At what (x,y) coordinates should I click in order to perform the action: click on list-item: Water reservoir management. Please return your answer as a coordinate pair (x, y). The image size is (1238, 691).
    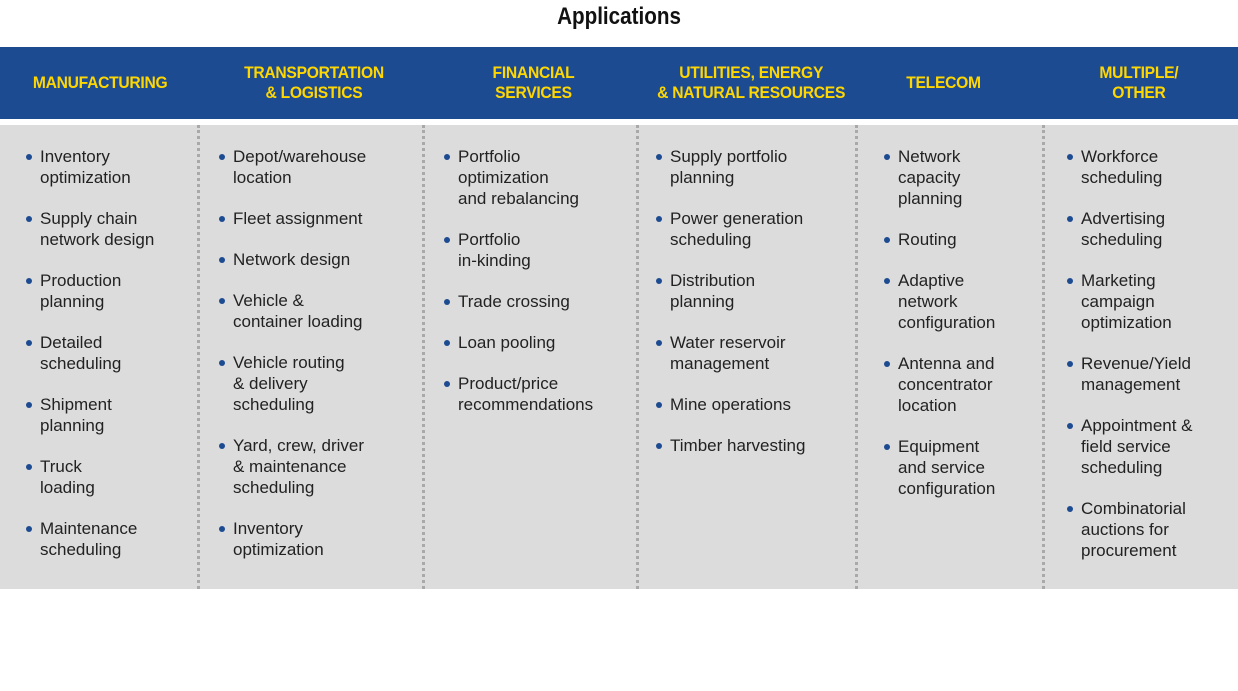
    Looking at the image, I should click on (754, 353).